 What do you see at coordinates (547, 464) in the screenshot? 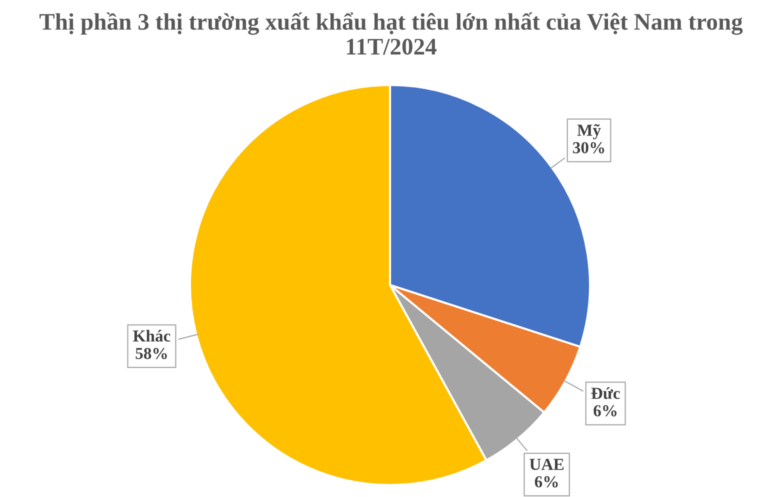
I see `slice-label: UAE` at bounding box center [547, 464].